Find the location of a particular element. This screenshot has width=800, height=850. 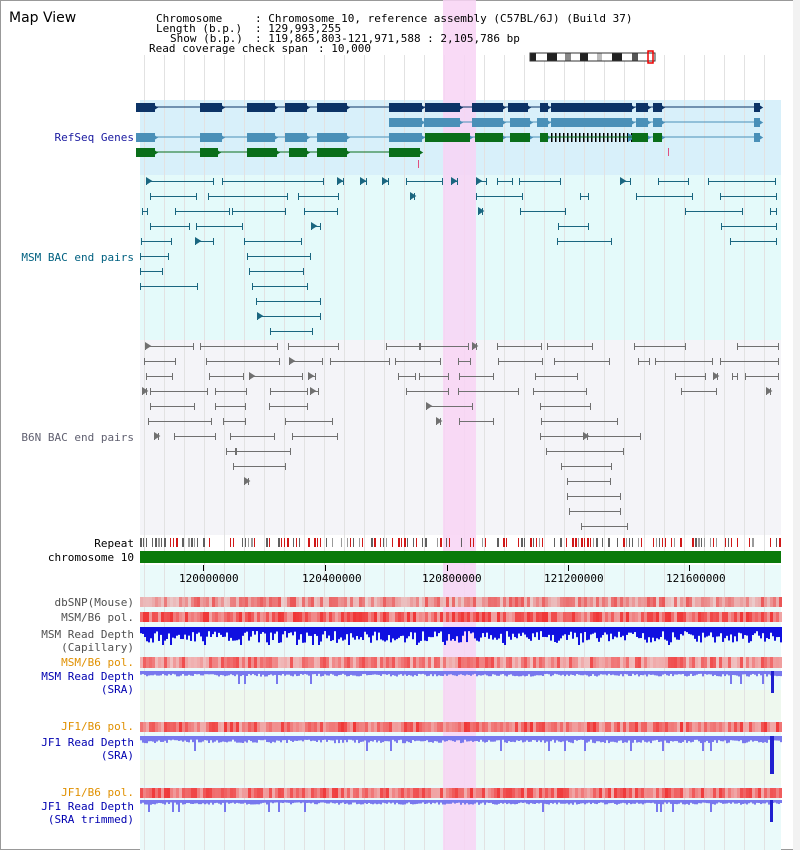

track-label-msm-bac: MSM BAC end pairs is located at coordinates (77, 257).